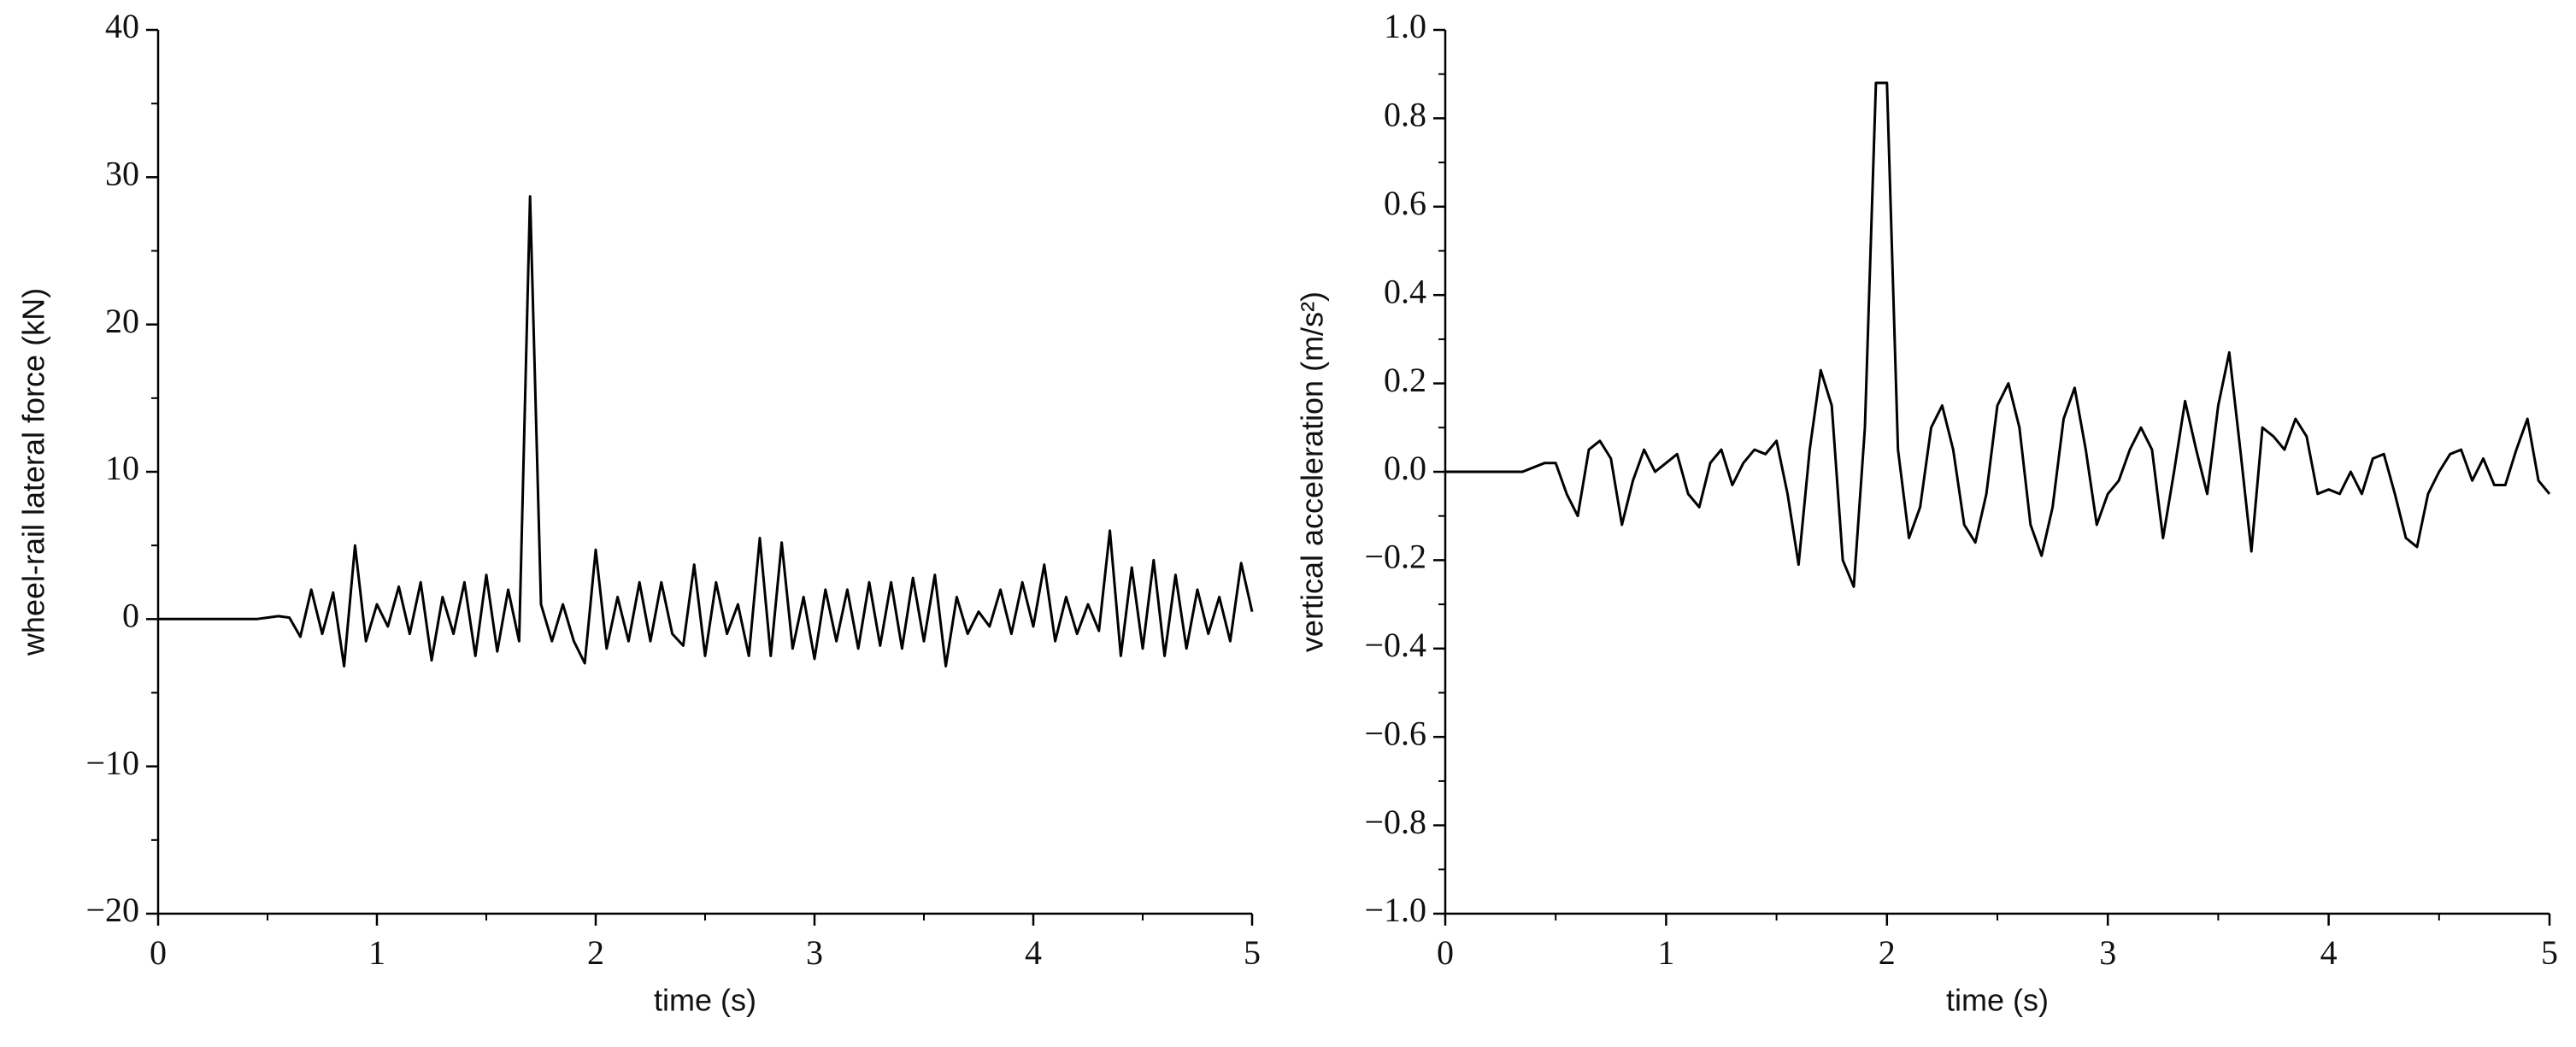 The width and height of the screenshot is (2576, 1047). Describe the element at coordinates (122, 174) in the screenshot. I see `y-tick-label: 30` at that location.